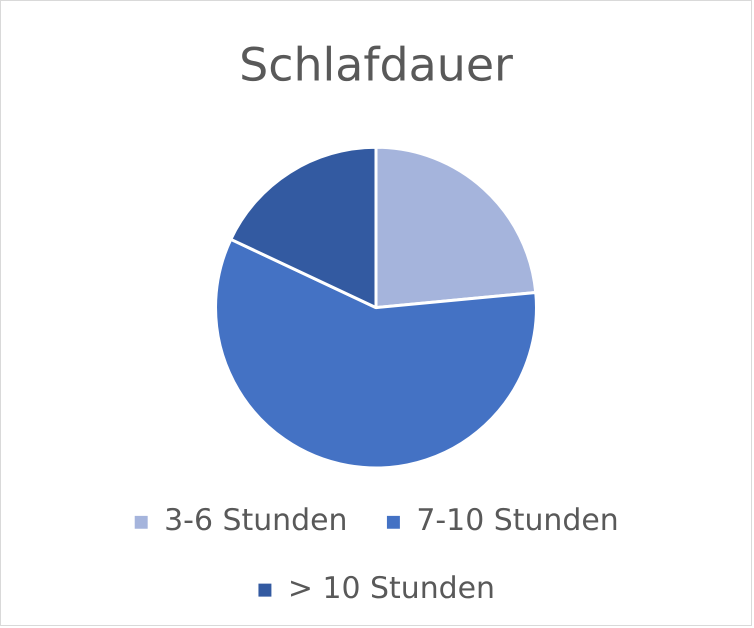 Image resolution: width=754 pixels, height=628 pixels. Describe the element at coordinates (517, 520) in the screenshot. I see `legend-label: 7-10 Stunden` at that location.